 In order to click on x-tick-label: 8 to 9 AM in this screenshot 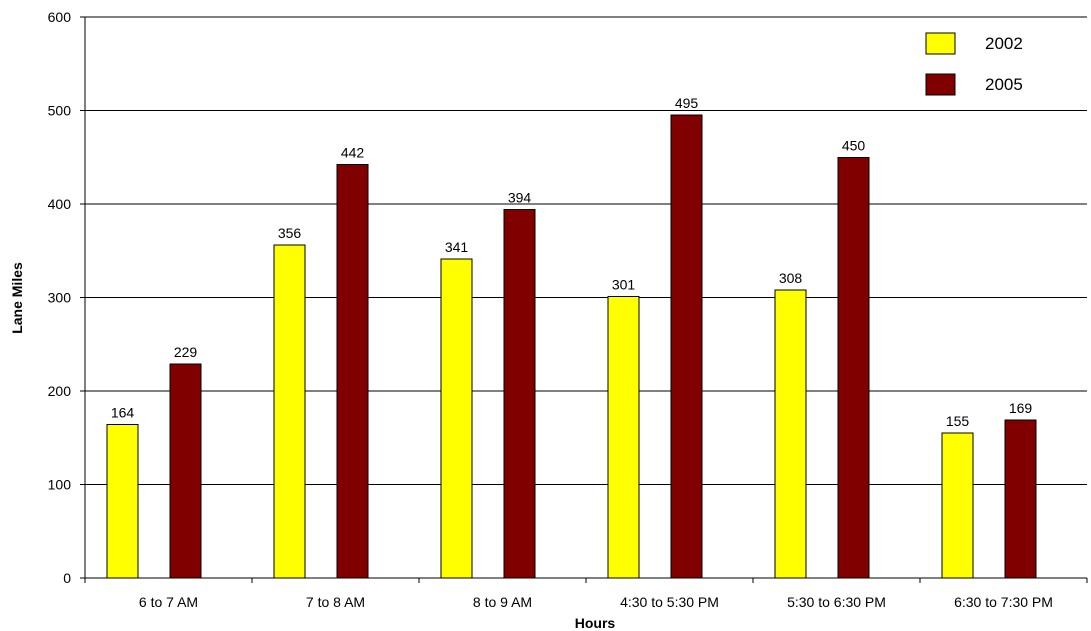, I will do `click(502, 602)`.